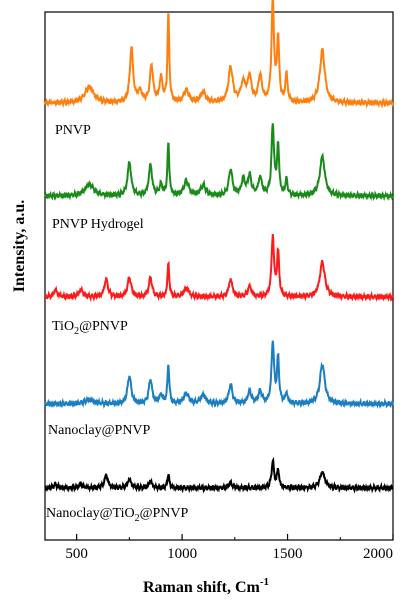  What do you see at coordinates (98, 224) in the screenshot?
I see `series-label-2: PNVP Hydrogel` at bounding box center [98, 224].